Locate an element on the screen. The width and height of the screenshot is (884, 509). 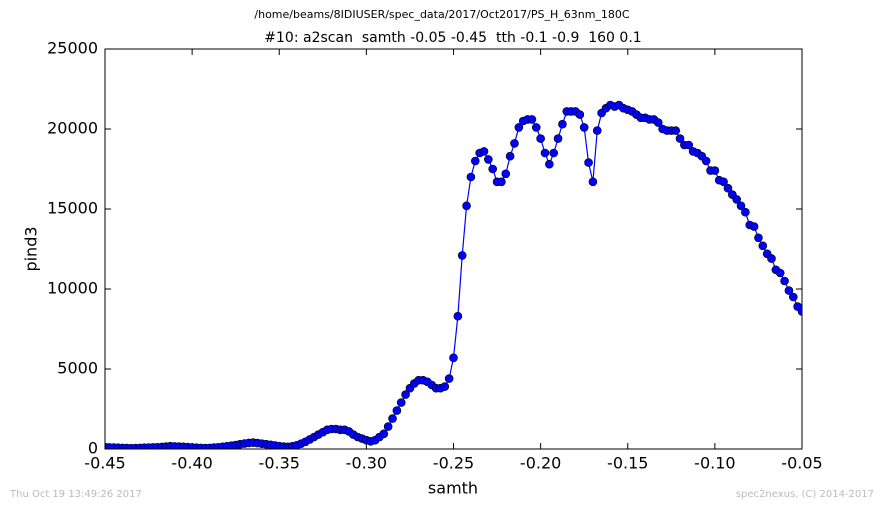
x-tick-label: -0.40 is located at coordinates (191, 463).